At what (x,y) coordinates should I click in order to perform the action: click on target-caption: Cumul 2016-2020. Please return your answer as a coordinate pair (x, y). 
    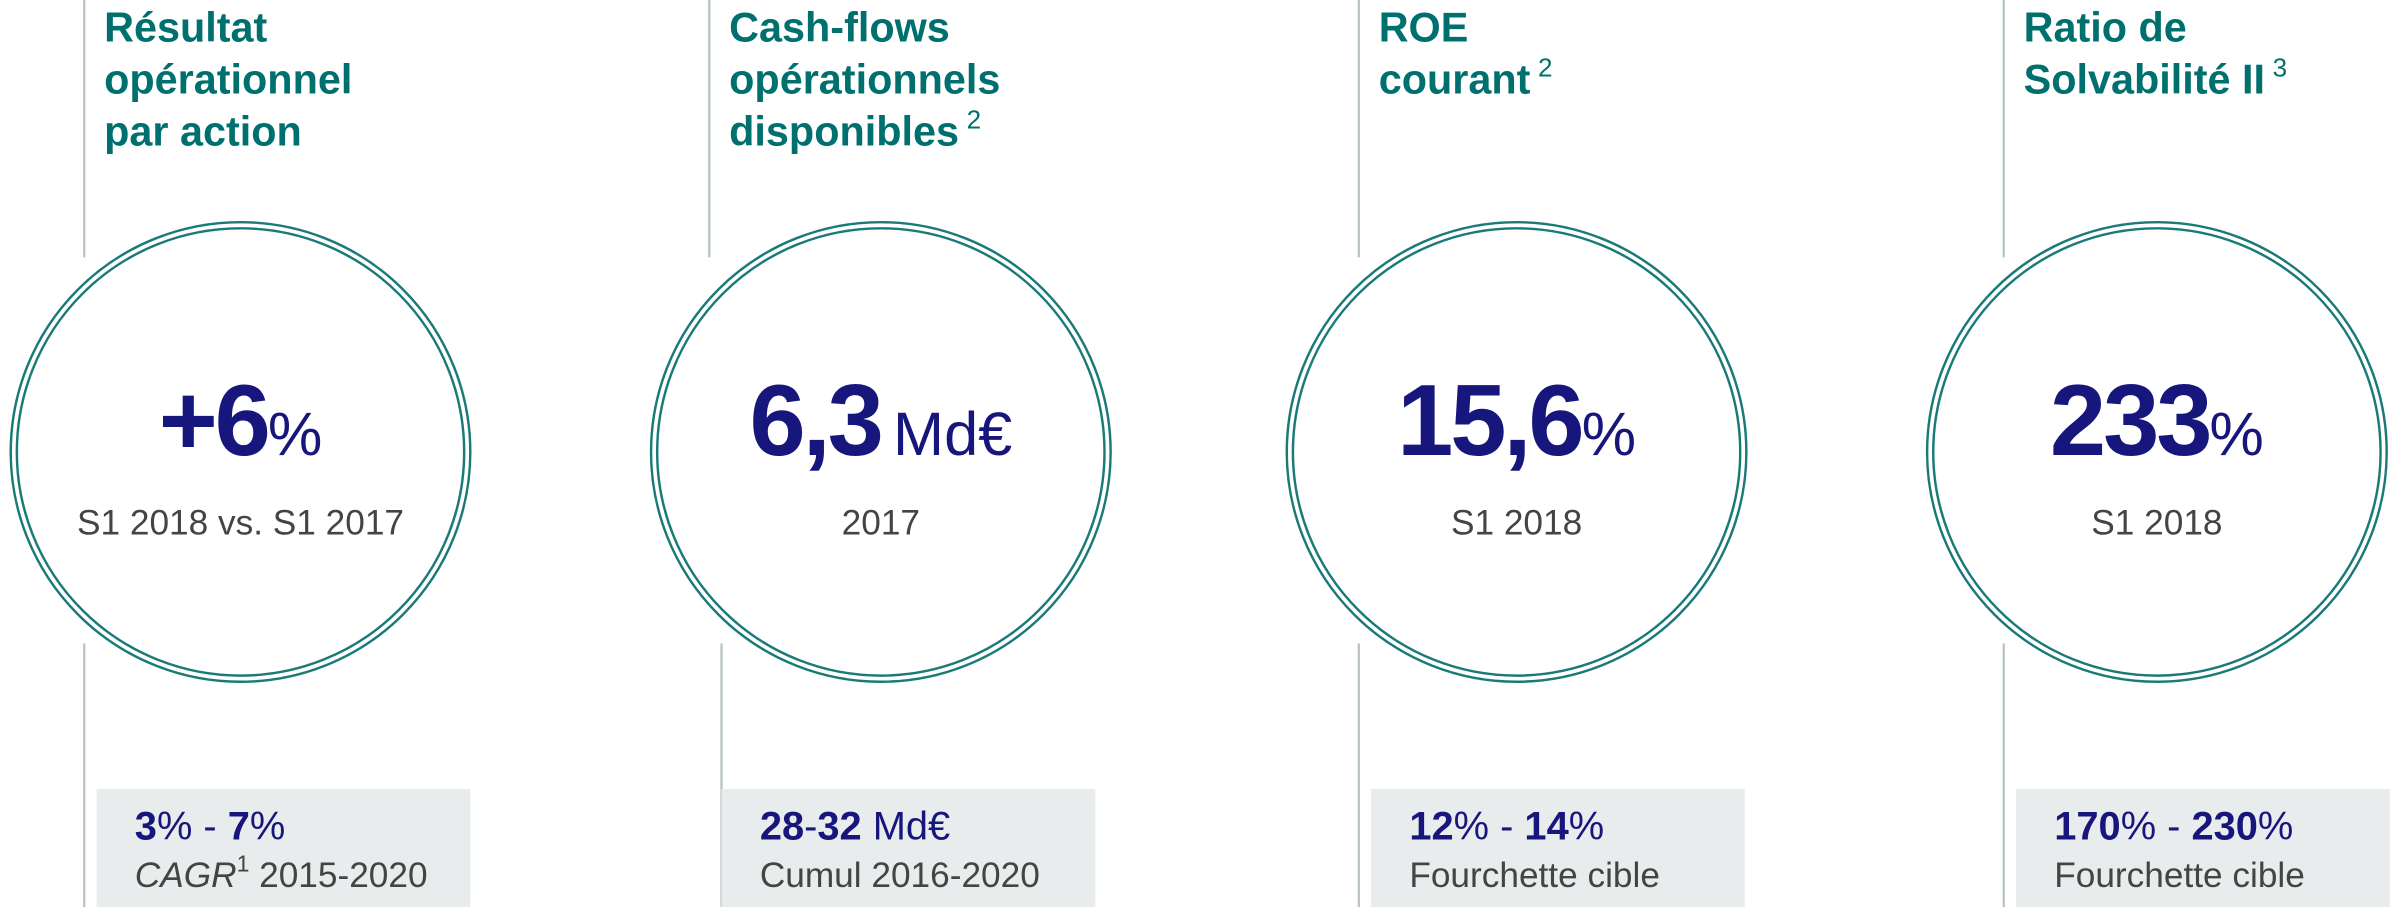
    Looking at the image, I should click on (900, 875).